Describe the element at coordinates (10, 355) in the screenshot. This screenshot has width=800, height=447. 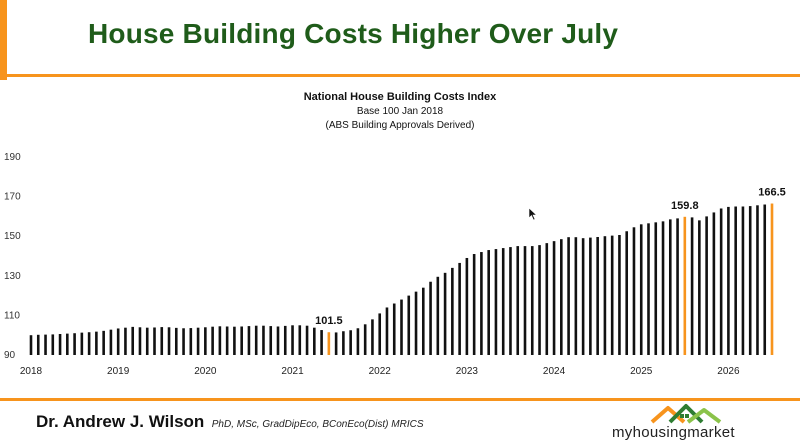
I see `y-tick-label: 90` at that location.